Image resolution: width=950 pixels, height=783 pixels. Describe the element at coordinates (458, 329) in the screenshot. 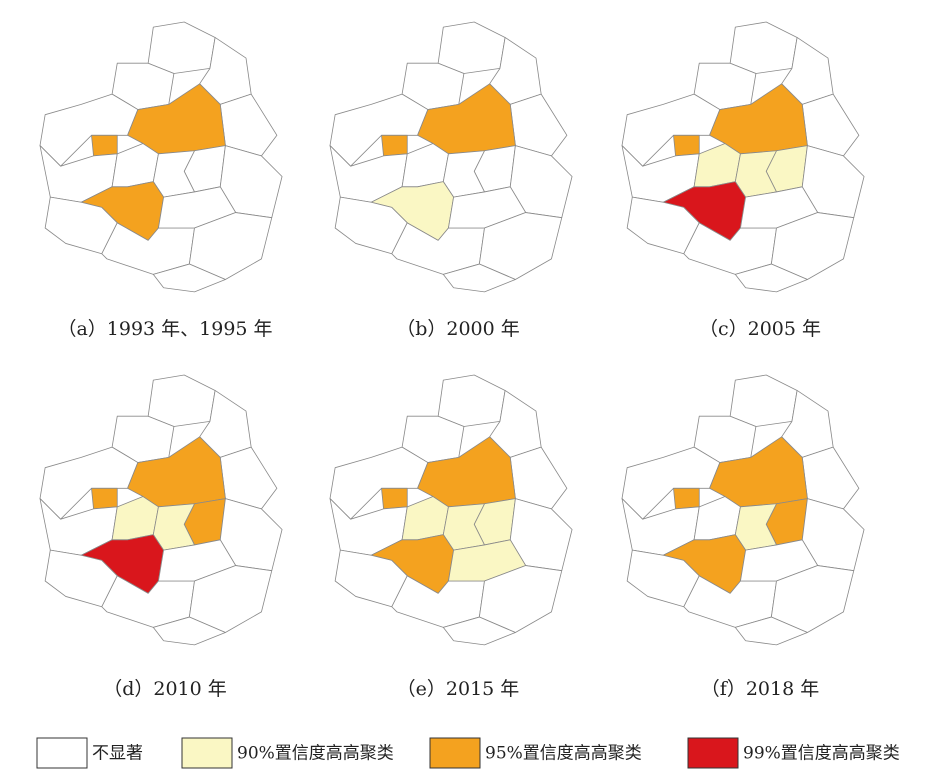

I see `panel-caption: （b）2000 年` at that location.